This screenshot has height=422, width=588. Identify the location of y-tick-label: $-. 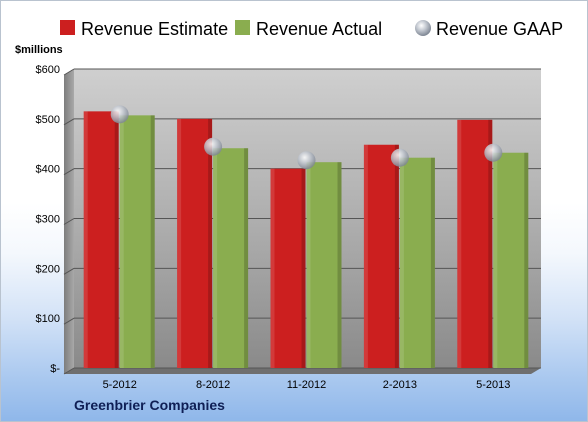
(55, 369).